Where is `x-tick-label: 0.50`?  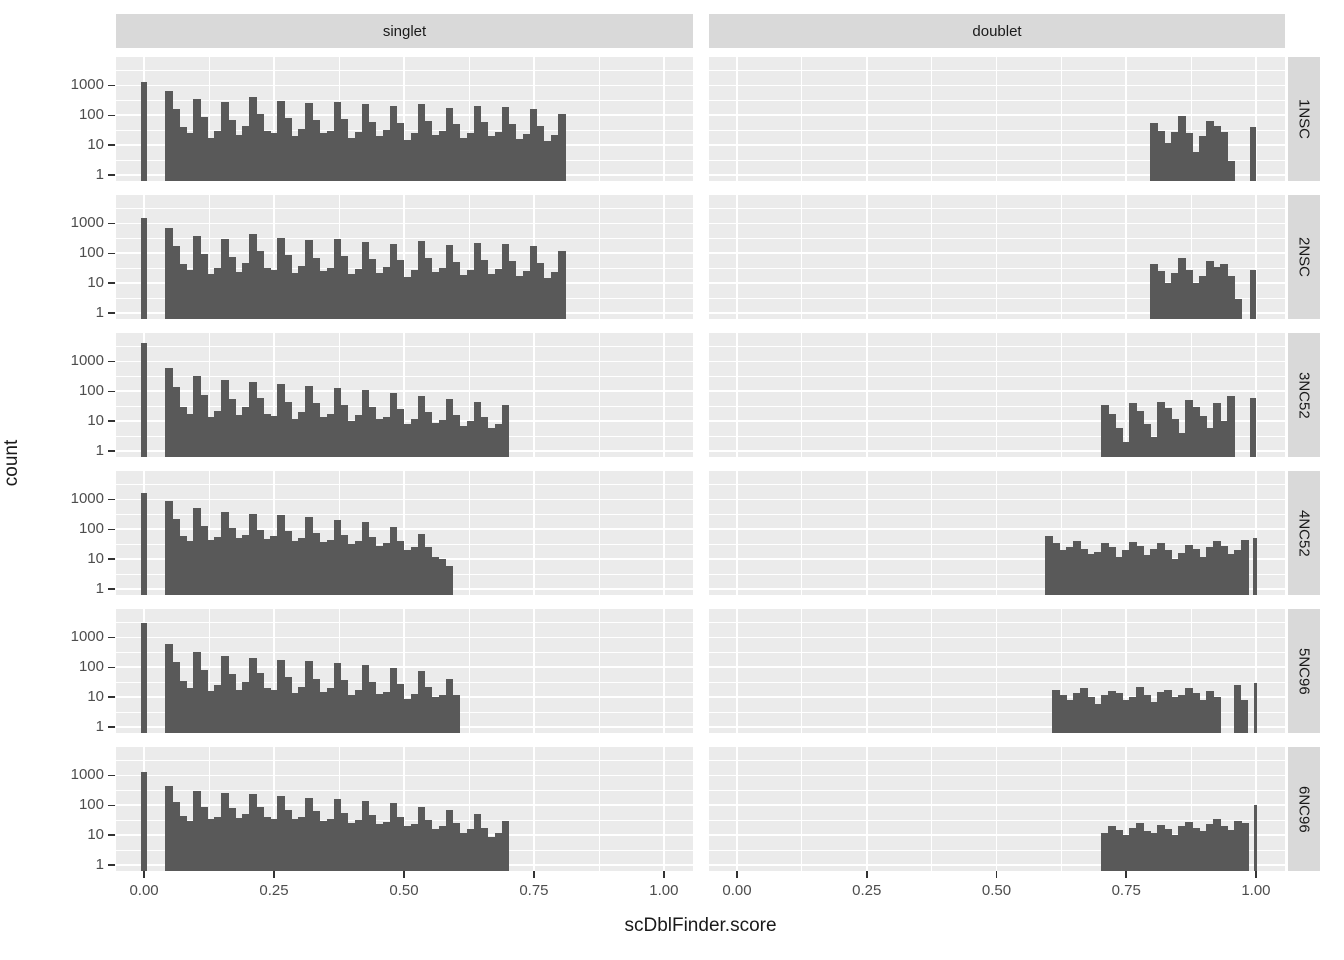 x-tick-label: 0.50 is located at coordinates (404, 890).